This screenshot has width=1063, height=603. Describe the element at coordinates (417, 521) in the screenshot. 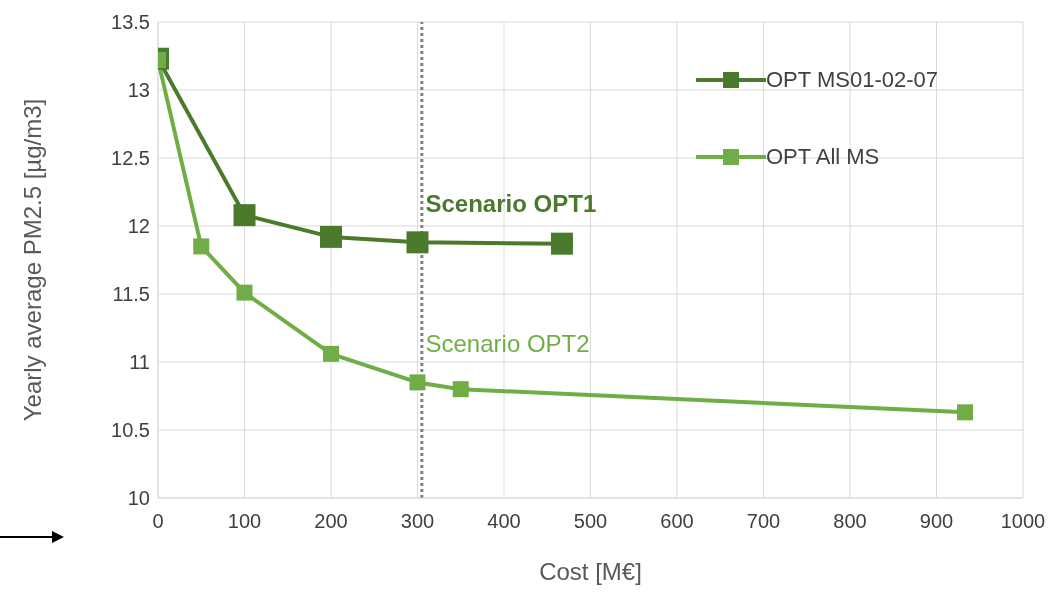

I see `x-tick-label: 300` at that location.